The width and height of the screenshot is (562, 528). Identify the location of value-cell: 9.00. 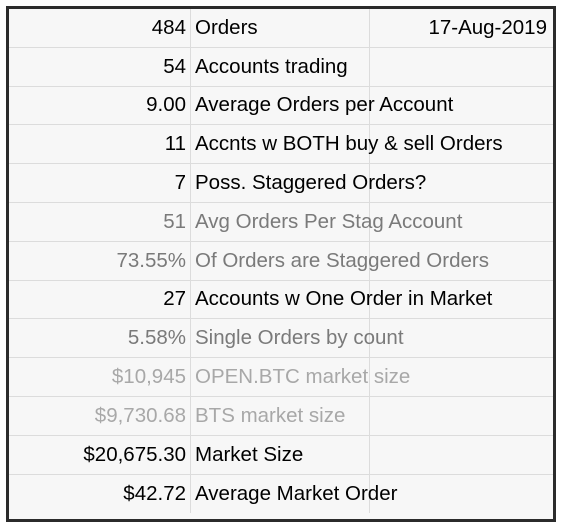
(100, 105).